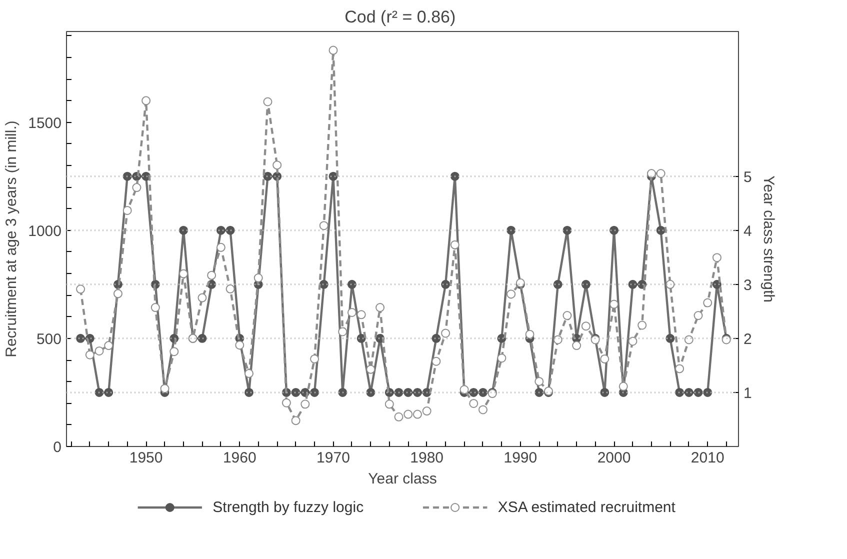 Image resolution: width=847 pixels, height=559 pixels. I want to click on x-tick-label: 1960, so click(239, 458).